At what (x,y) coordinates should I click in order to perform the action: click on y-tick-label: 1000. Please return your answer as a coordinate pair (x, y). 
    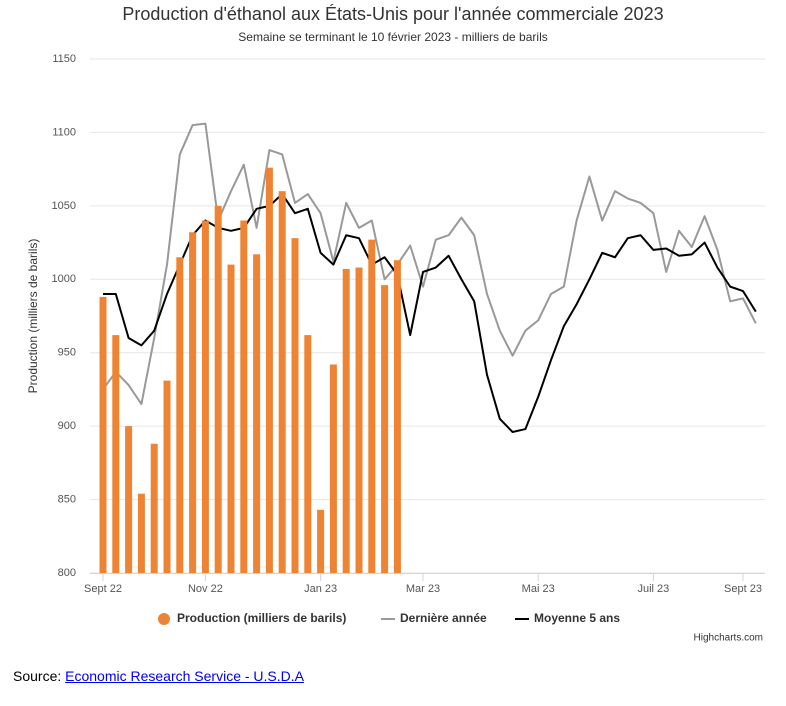
    Looking at the image, I should click on (64, 279).